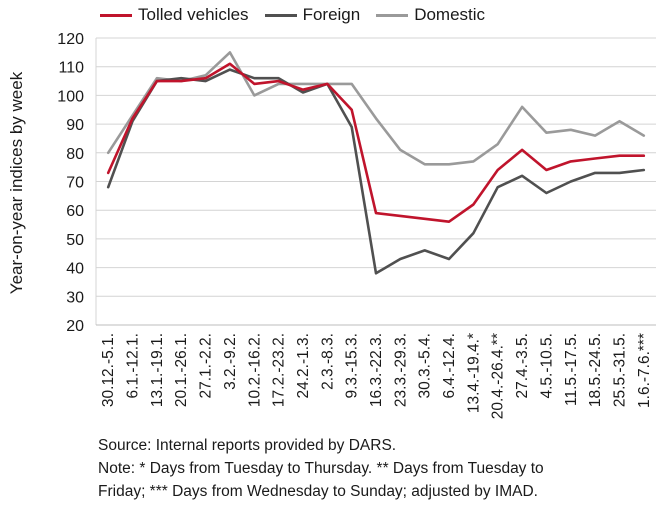  Describe the element at coordinates (181, 370) in the screenshot. I see `x-tick-label: 20.1.-26.1.` at that location.